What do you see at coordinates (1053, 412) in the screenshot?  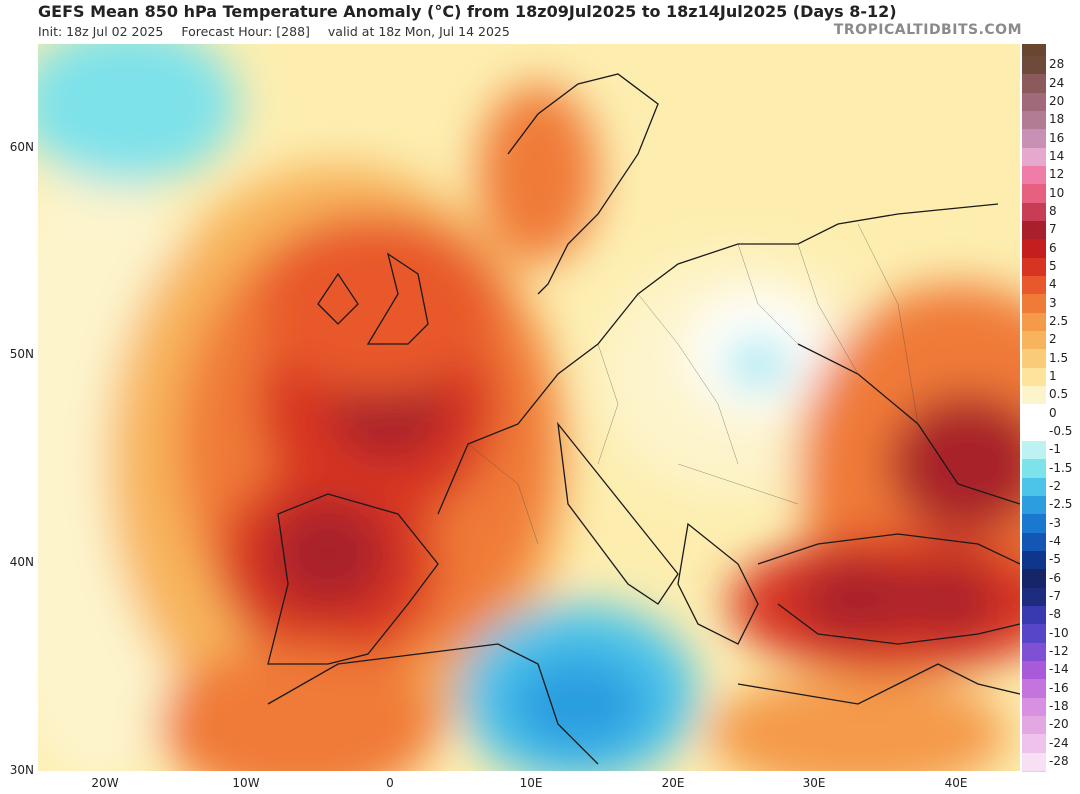 I see `legend-label: 0` at bounding box center [1053, 412].